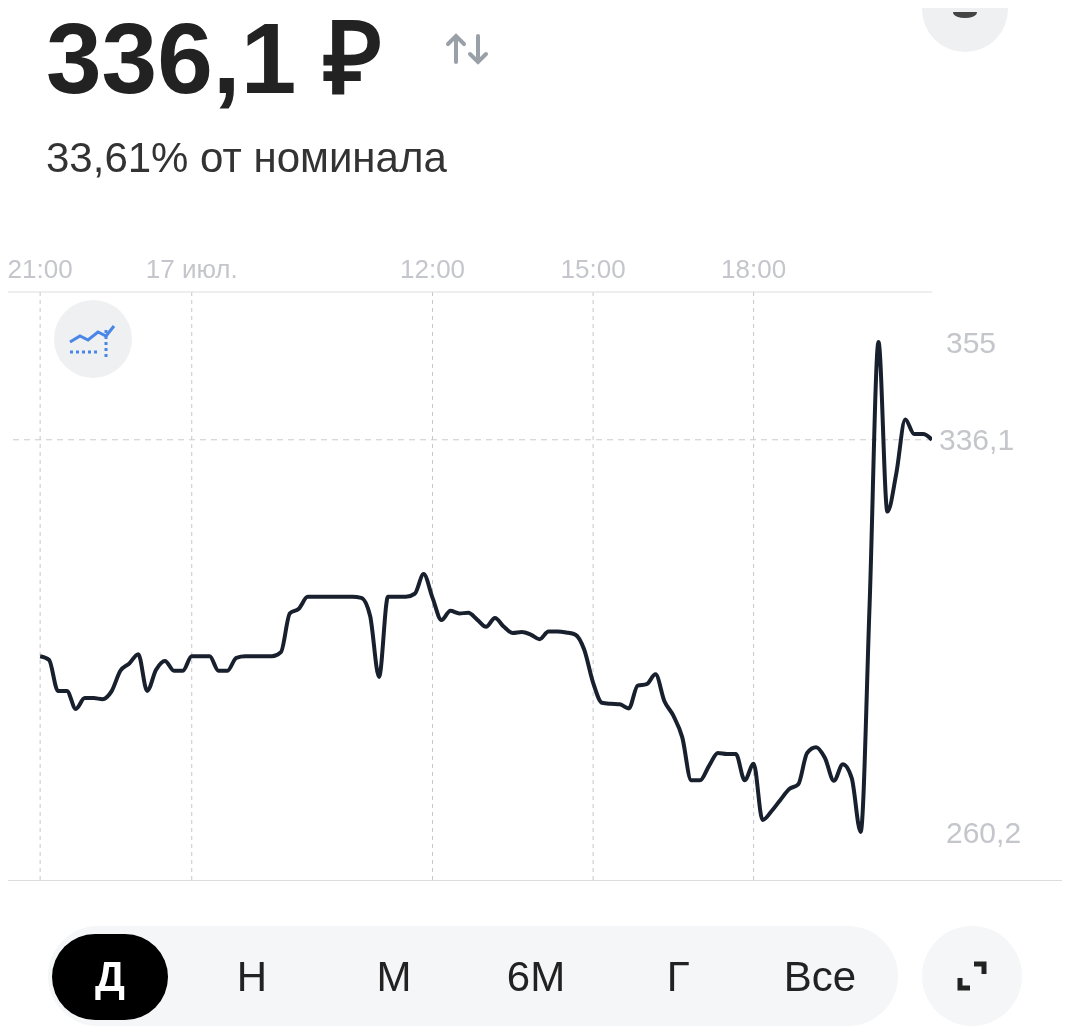  I want to click on x-tick-label: 17 июл., so click(191, 269).